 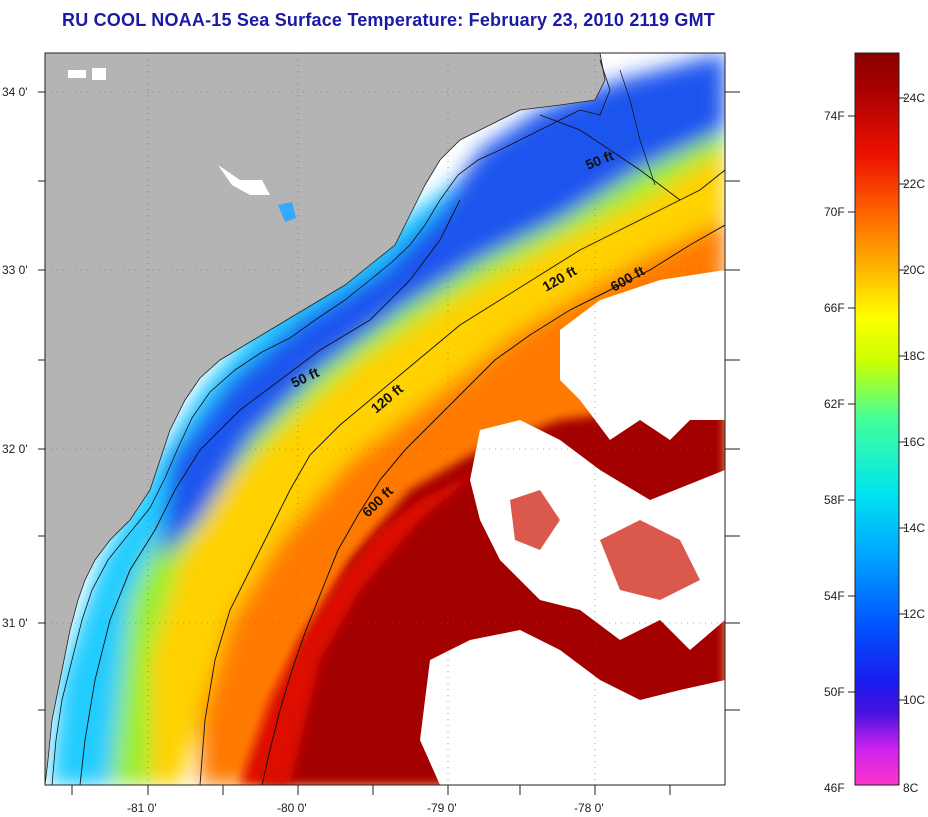 What do you see at coordinates (911, 788) in the screenshot?
I see `colorbar-c-8: 8C` at bounding box center [911, 788].